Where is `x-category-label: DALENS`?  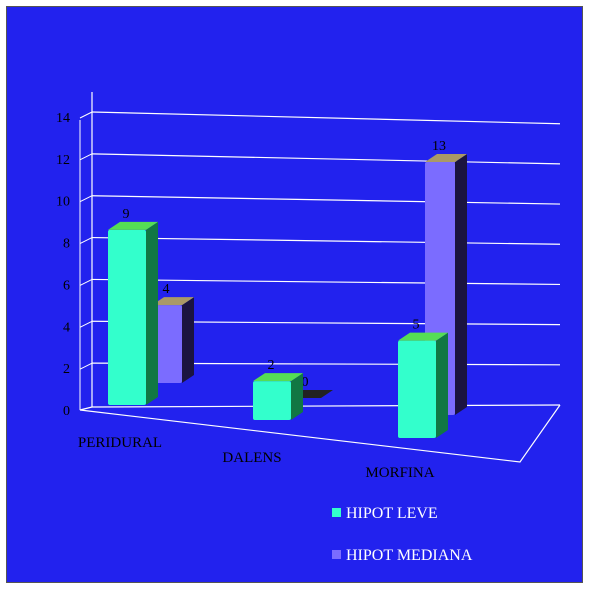 x-category-label: DALENS is located at coordinates (251, 458).